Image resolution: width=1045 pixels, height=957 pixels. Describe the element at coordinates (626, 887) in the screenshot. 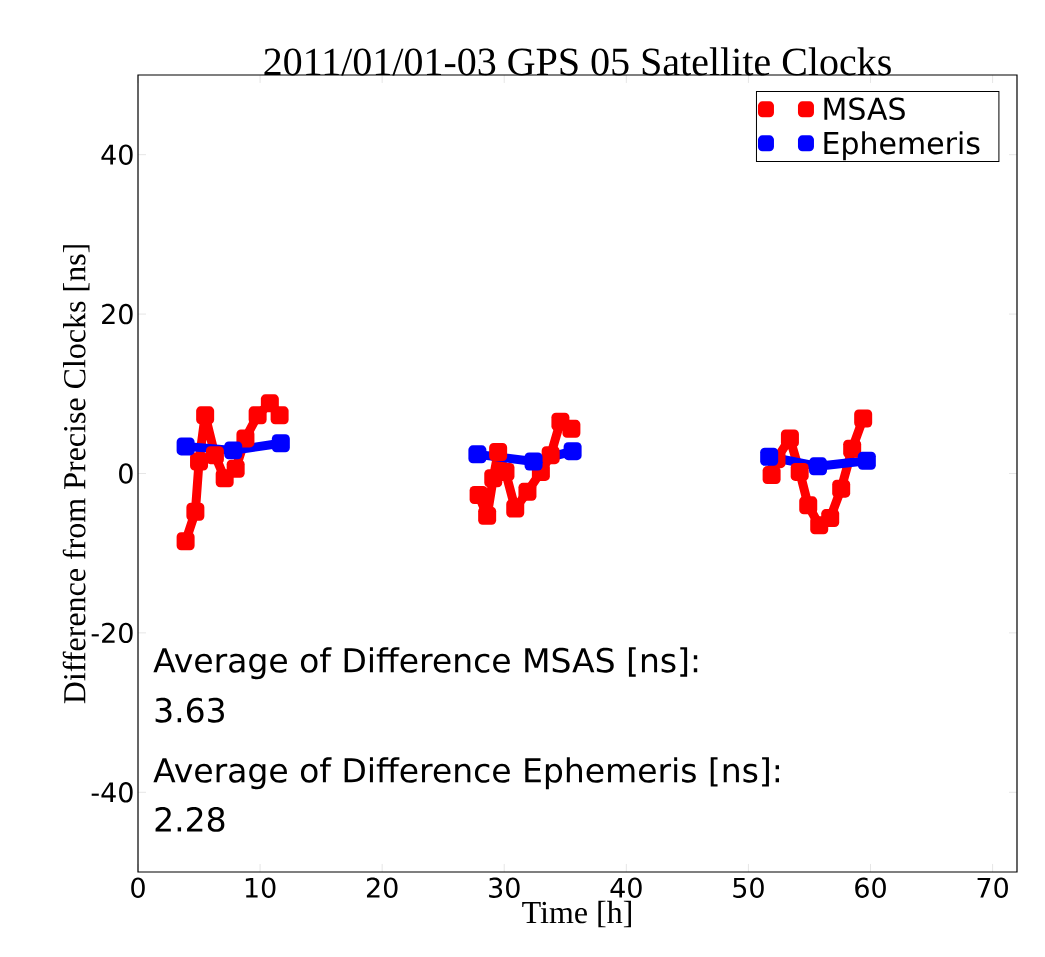

I see `x-tick-label: 40` at that location.